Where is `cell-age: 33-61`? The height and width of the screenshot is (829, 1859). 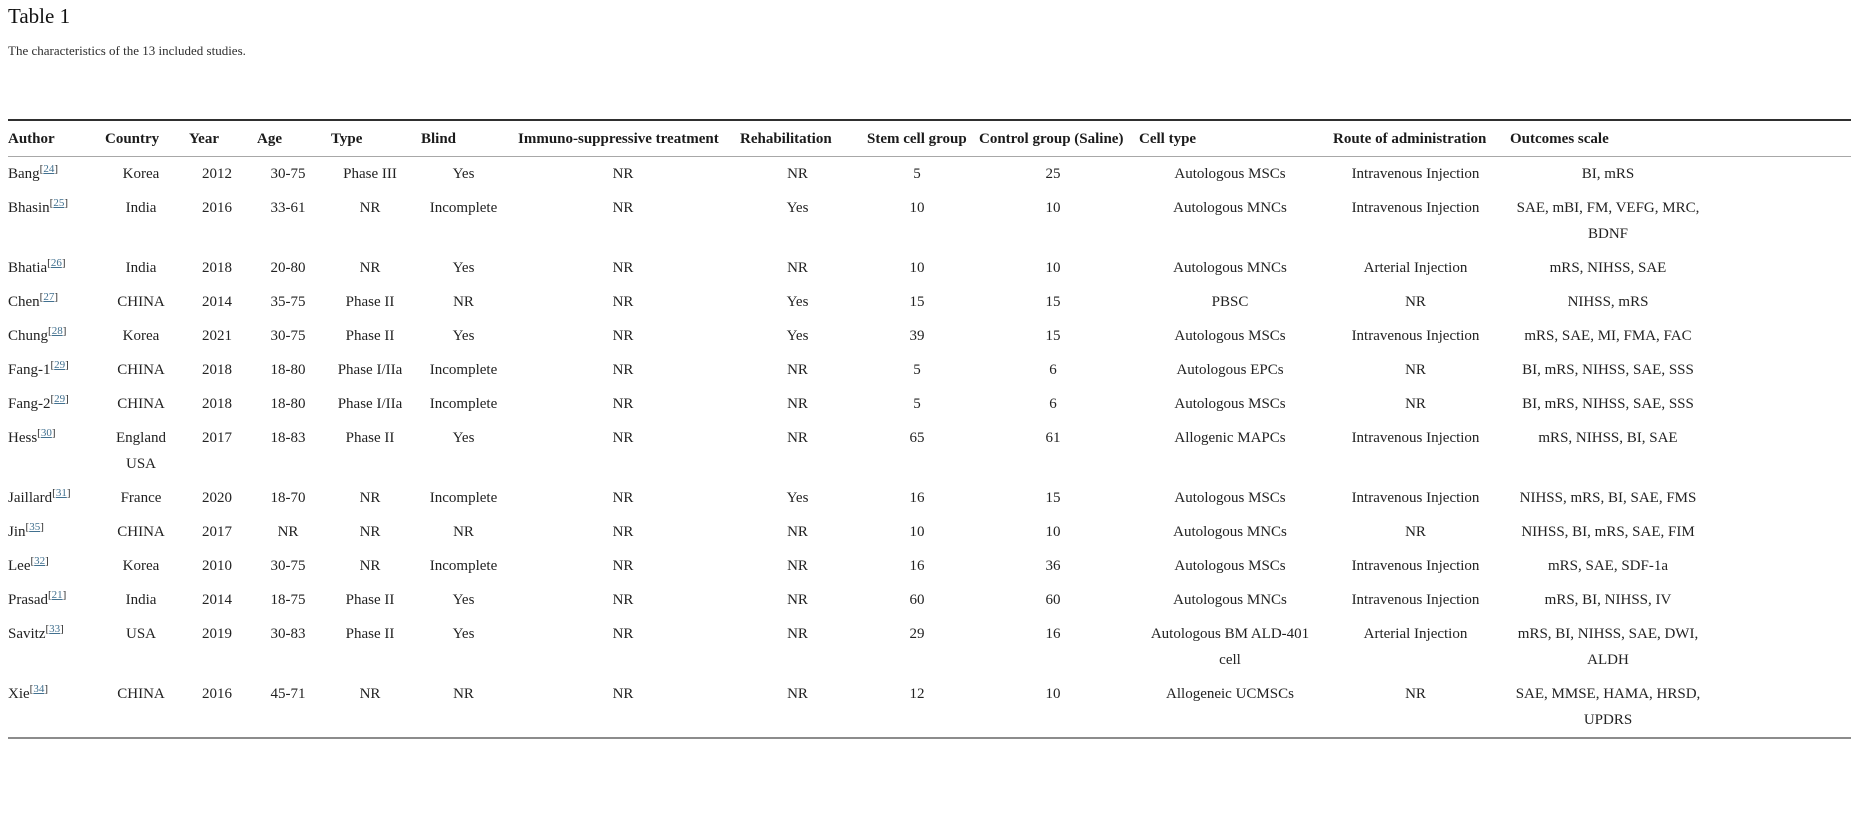
cell-age: 33-61 is located at coordinates (288, 208).